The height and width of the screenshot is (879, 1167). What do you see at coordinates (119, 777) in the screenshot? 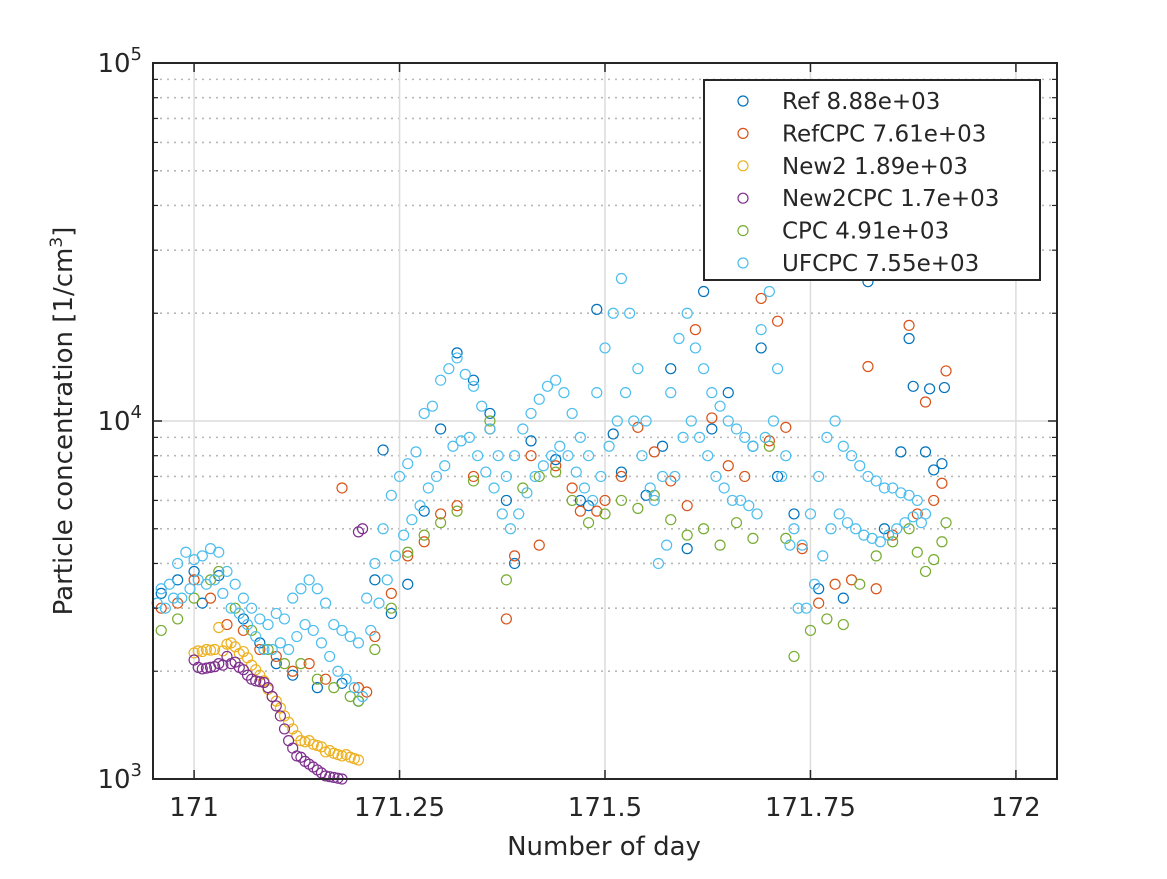
I see `y-tick-label: 103` at bounding box center [119, 777].